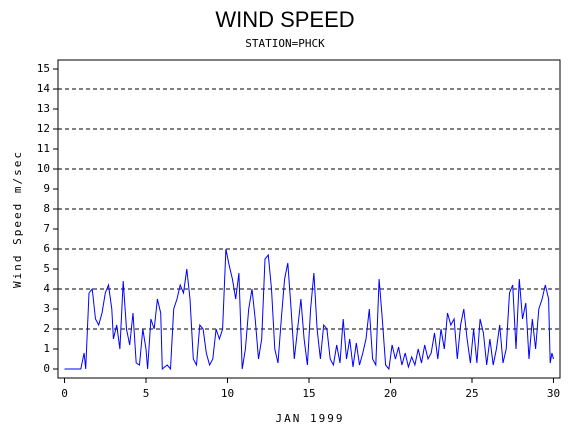  What do you see at coordinates (46, 268) in the screenshot?
I see `y-tick-label: 5` at bounding box center [46, 268].